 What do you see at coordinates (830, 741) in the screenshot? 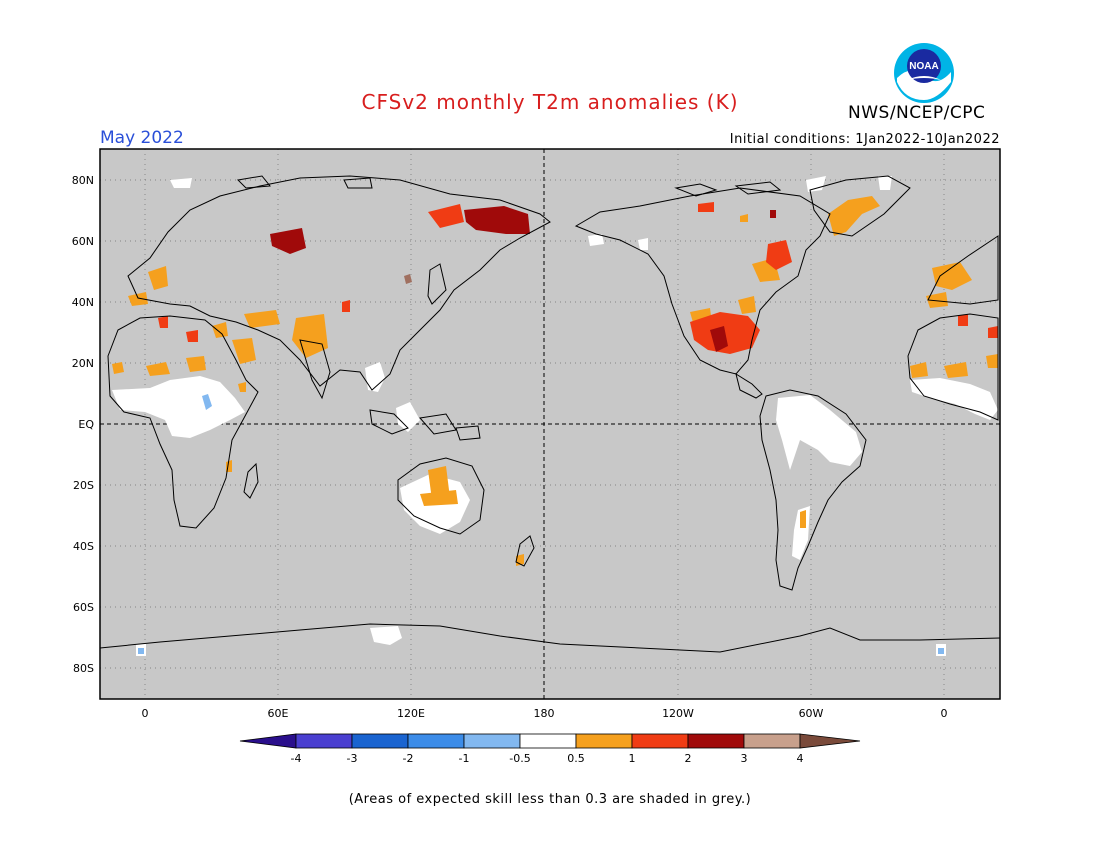
I see `colorbar-arrow-right` at bounding box center [830, 741].